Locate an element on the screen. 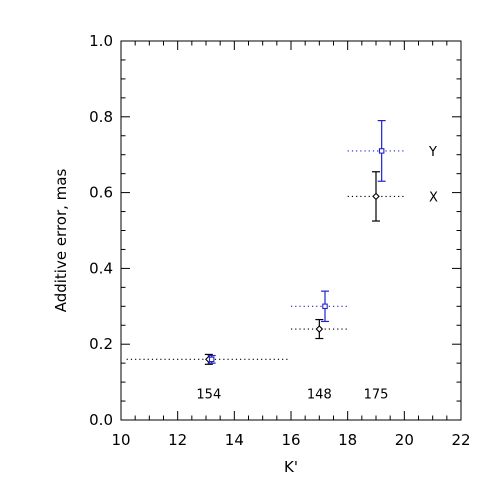 This screenshot has height=500, width=500. x-tick-label: 18 is located at coordinates (347, 440).